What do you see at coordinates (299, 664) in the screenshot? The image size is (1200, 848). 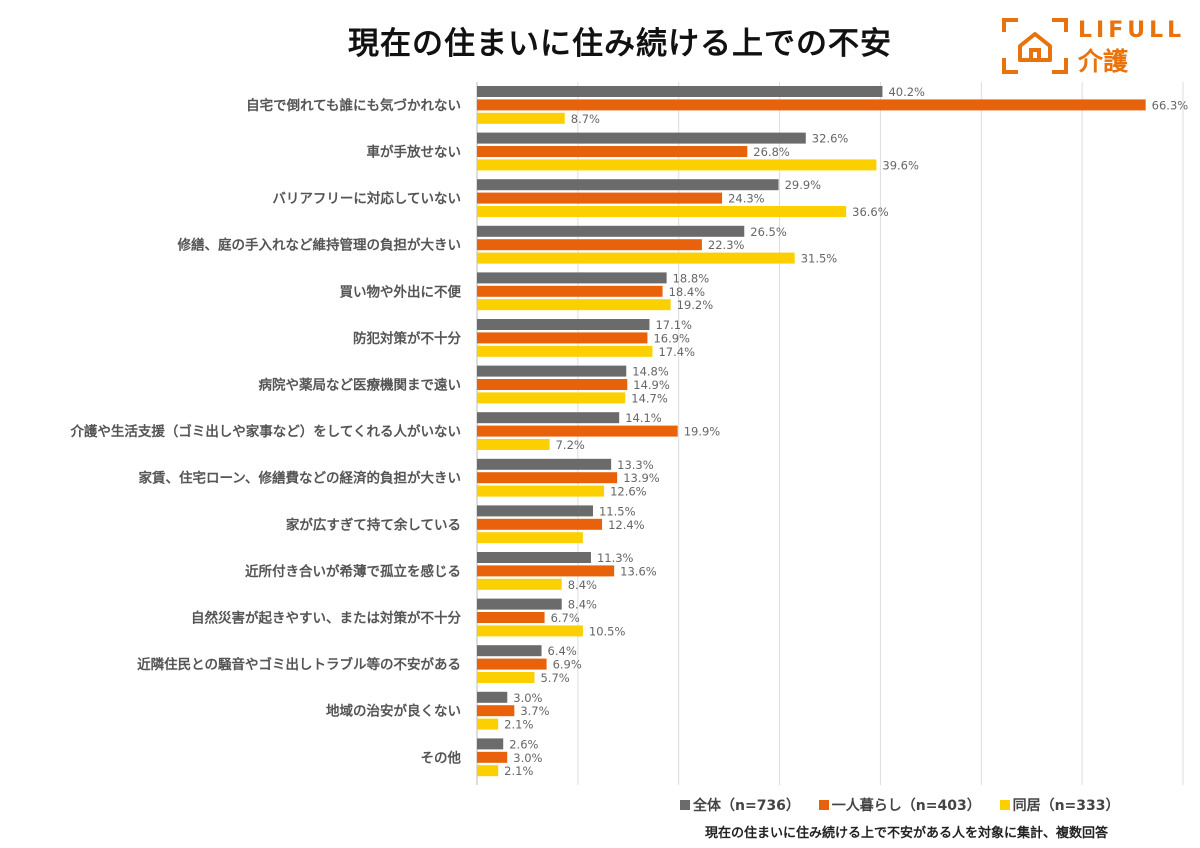 I see `category-label: 近隣住民との騒音やゴミ出しトラブル等の不安がある` at bounding box center [299, 664].